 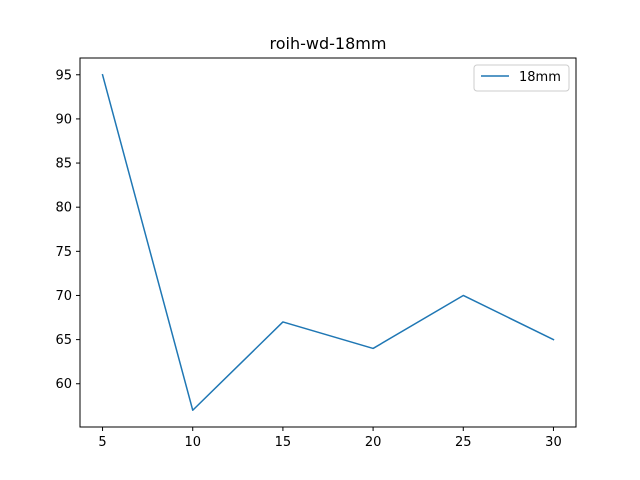 I want to click on x-tick-label: 30, so click(x=553, y=442).